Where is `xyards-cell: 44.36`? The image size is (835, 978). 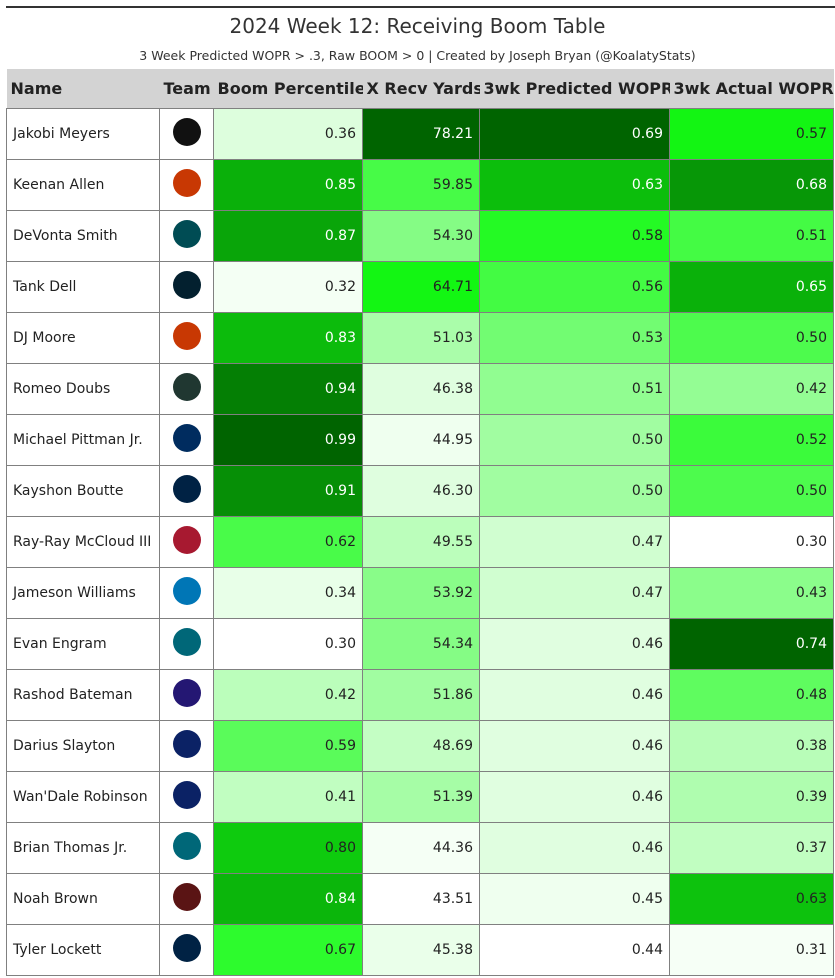
xyards-cell: 44.36 is located at coordinates (421, 848).